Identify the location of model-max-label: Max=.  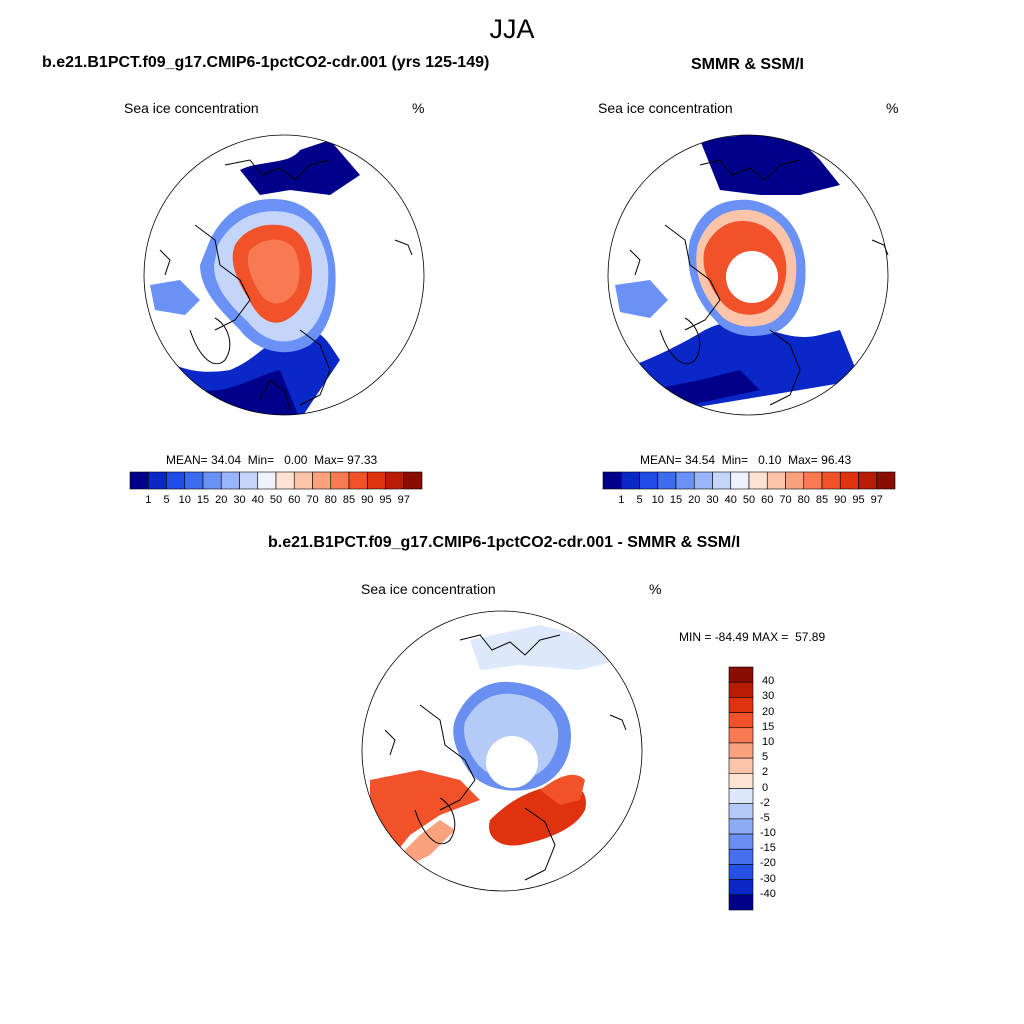
(329, 460).